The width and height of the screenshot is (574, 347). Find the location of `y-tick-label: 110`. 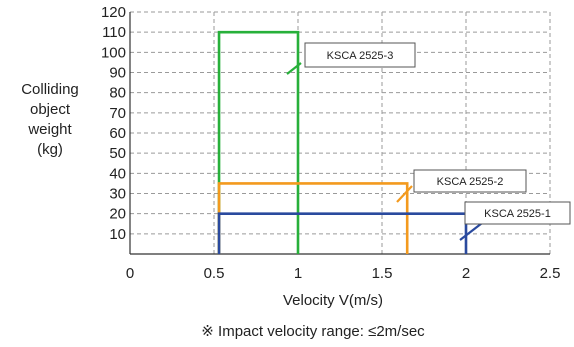

y-tick-label: 110 is located at coordinates (114, 32).